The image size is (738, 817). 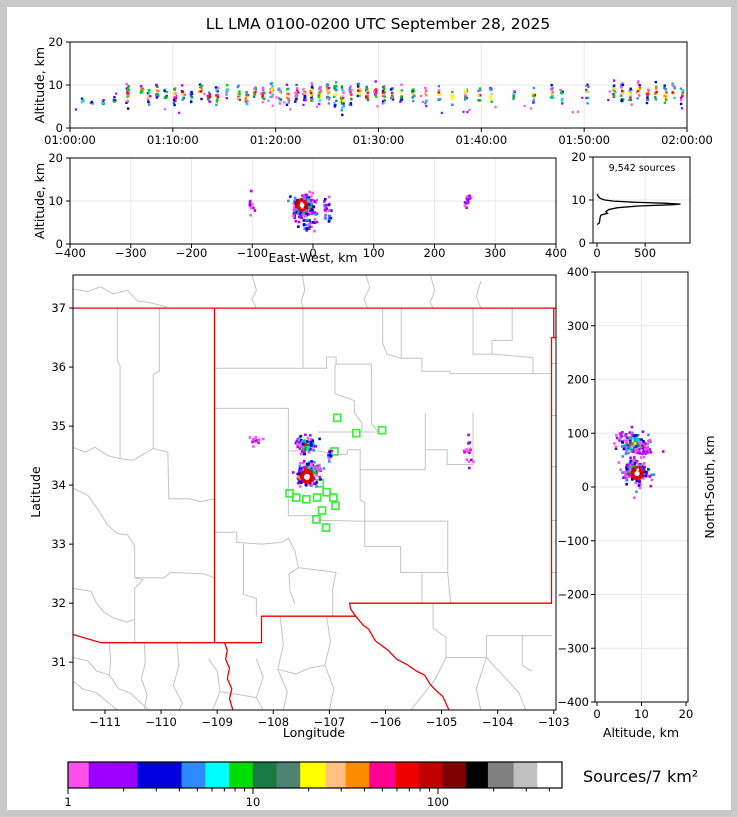 I want to click on ns-height-scatter, so click(x=639, y=462).